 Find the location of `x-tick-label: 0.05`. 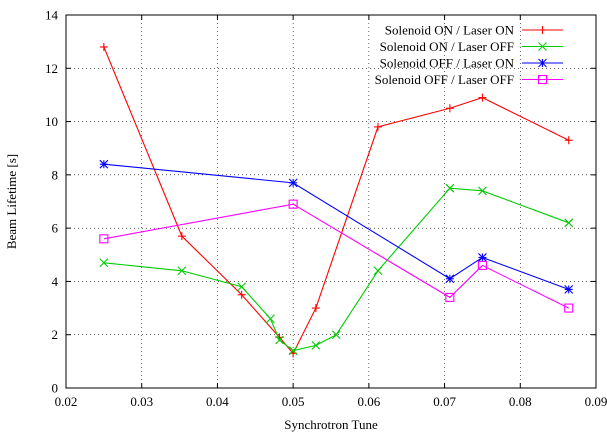

x-tick-label: 0.05 is located at coordinates (293, 401).